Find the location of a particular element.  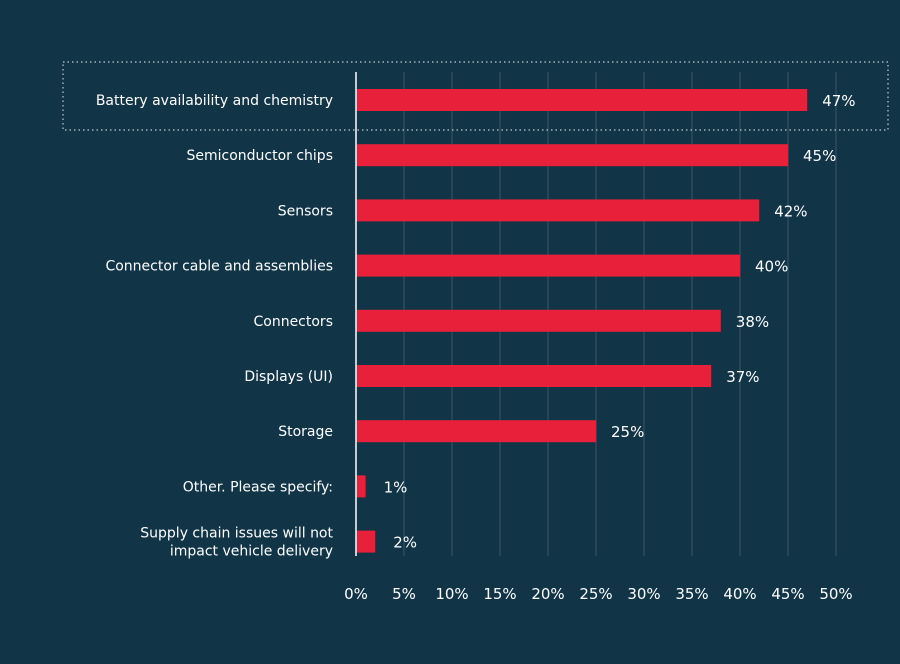

x-tick-label: 25% is located at coordinates (595, 594).